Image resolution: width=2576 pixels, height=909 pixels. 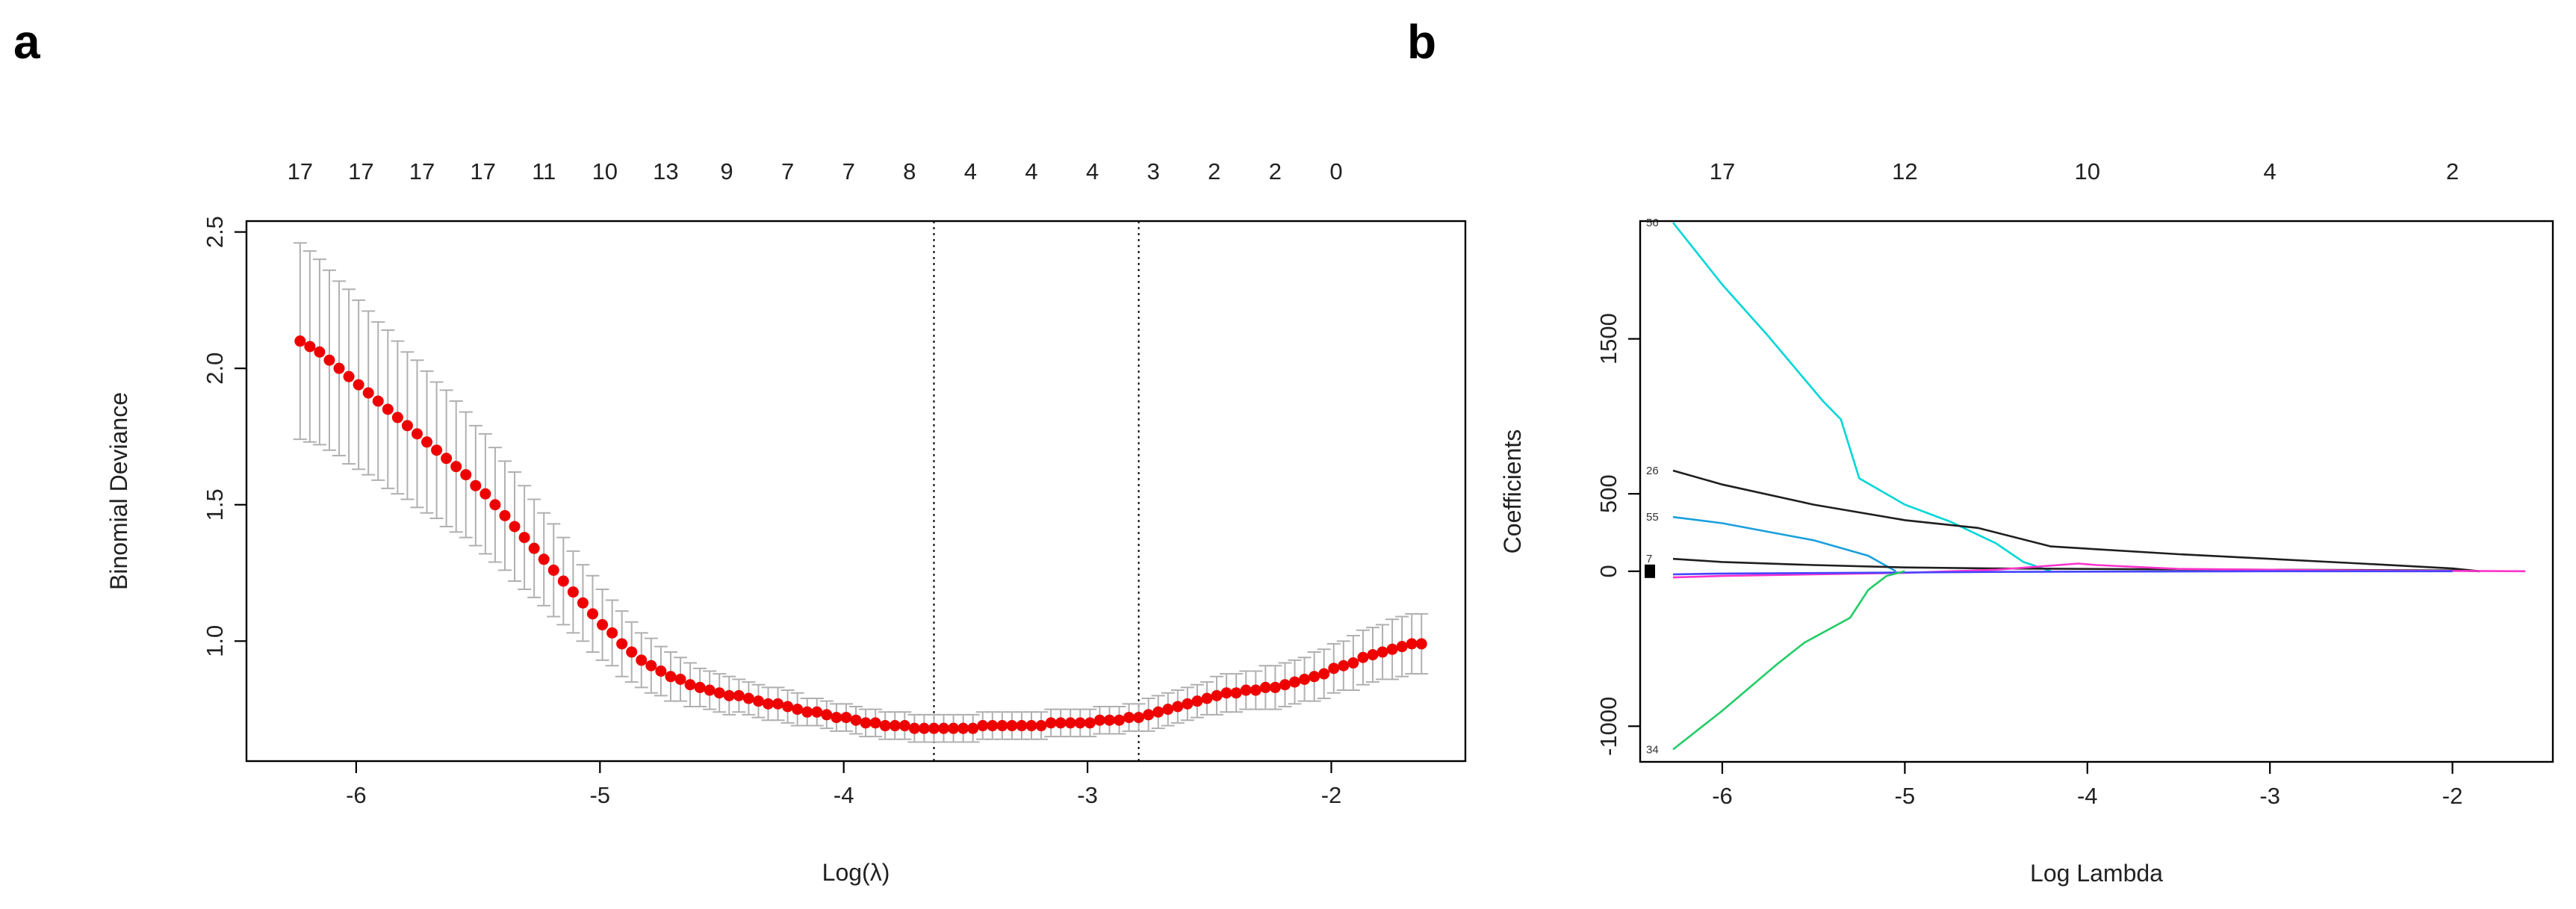 What do you see at coordinates (665, 171) in the screenshot?
I see `top-axis-label-a: 13` at bounding box center [665, 171].